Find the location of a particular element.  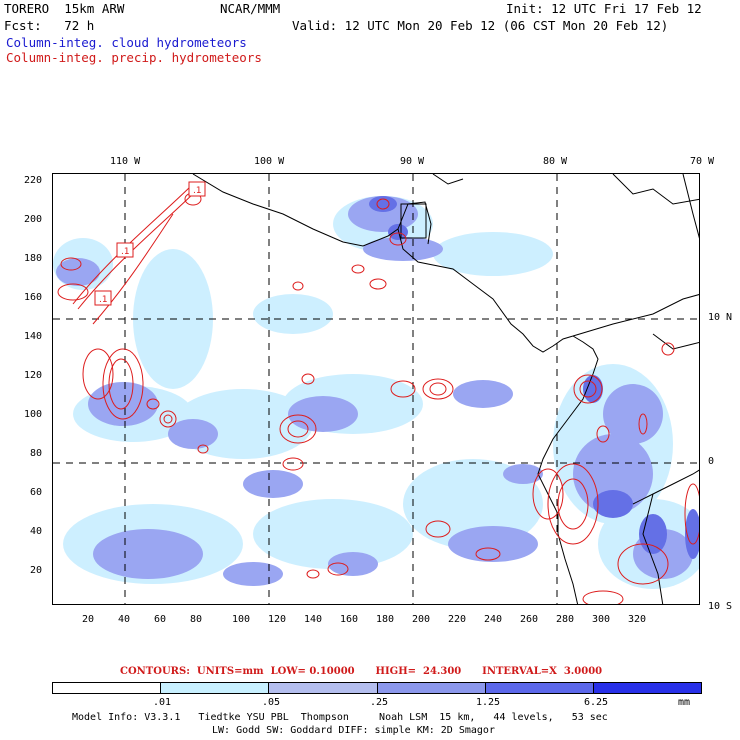

colorbar-label: 1.25 is located at coordinates (488, 702).